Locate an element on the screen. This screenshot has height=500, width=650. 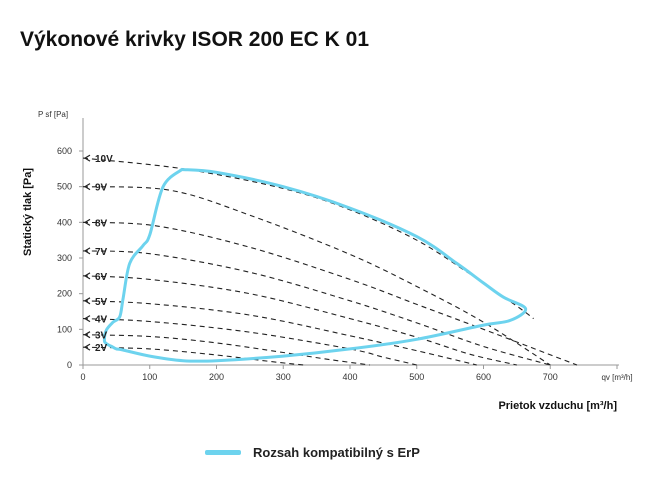
x-tick-label: 700 is located at coordinates (550, 377).